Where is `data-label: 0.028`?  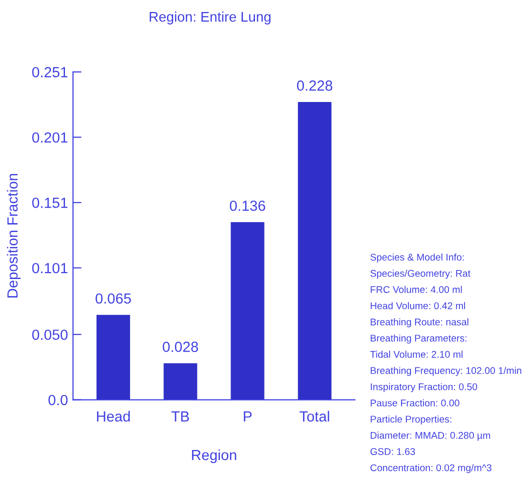
data-label: 0.028 is located at coordinates (180, 347).